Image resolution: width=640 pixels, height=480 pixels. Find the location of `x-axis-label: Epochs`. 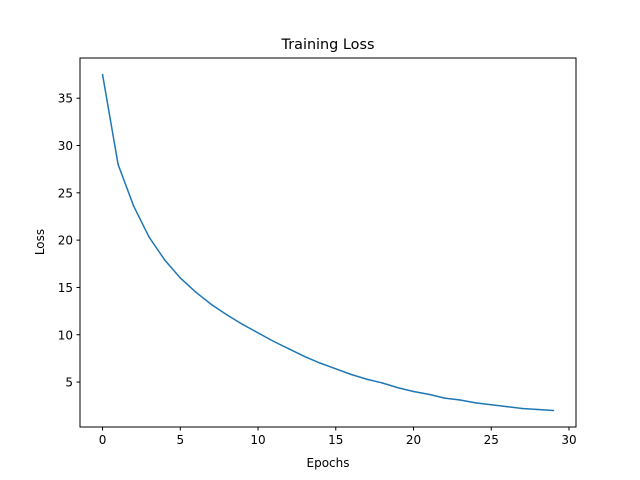

x-axis-label: Epochs is located at coordinates (328, 463).